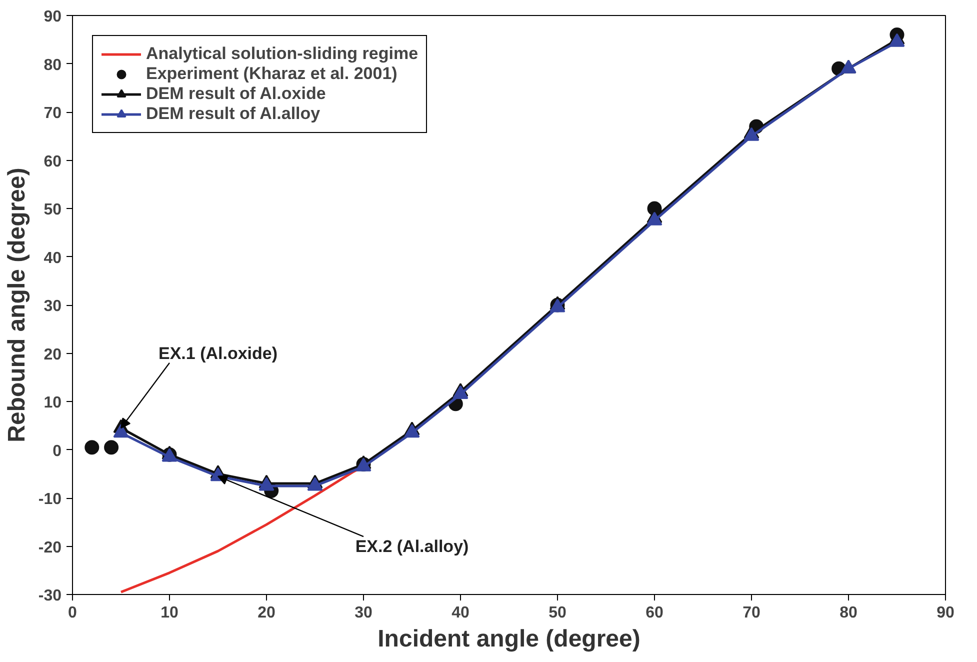 Image resolution: width=977 pixels, height=662 pixels. What do you see at coordinates (412, 546) in the screenshot?
I see `annotation: EX.2 (Al.alloy)` at bounding box center [412, 546].